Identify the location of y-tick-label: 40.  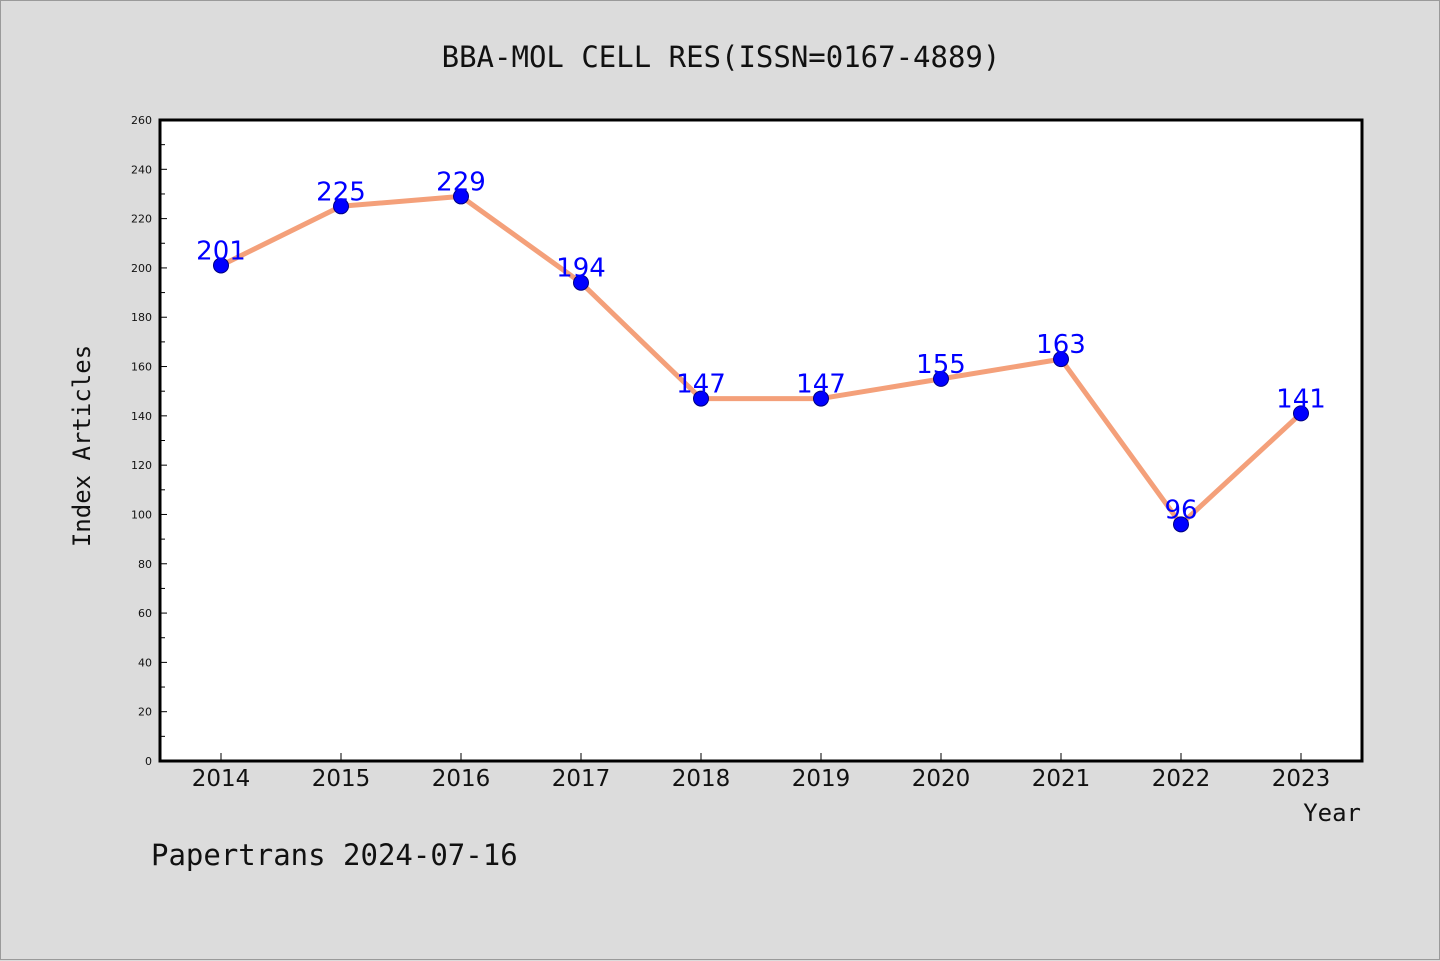
(145, 662).